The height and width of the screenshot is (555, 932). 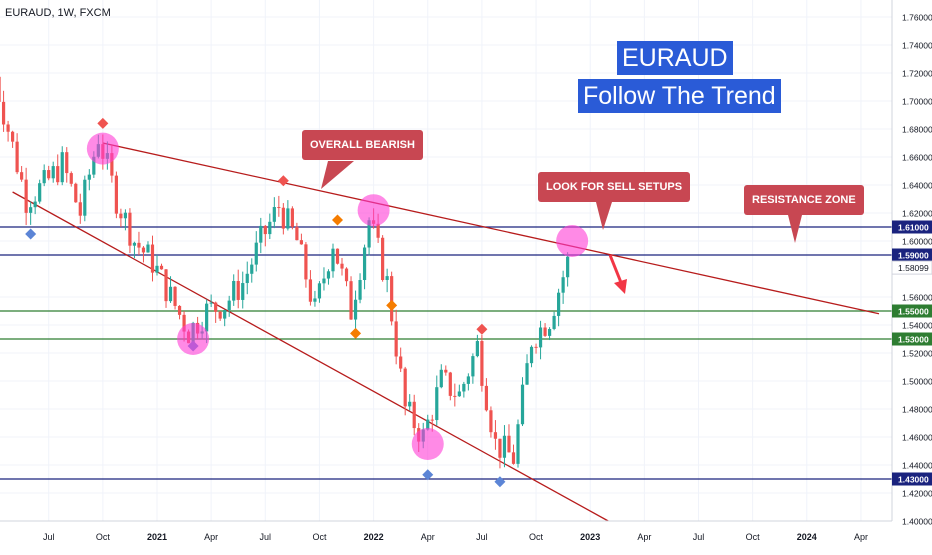 What do you see at coordinates (917, 494) in the screenshot?
I see `y-tick-label: 1.42000` at bounding box center [917, 494].